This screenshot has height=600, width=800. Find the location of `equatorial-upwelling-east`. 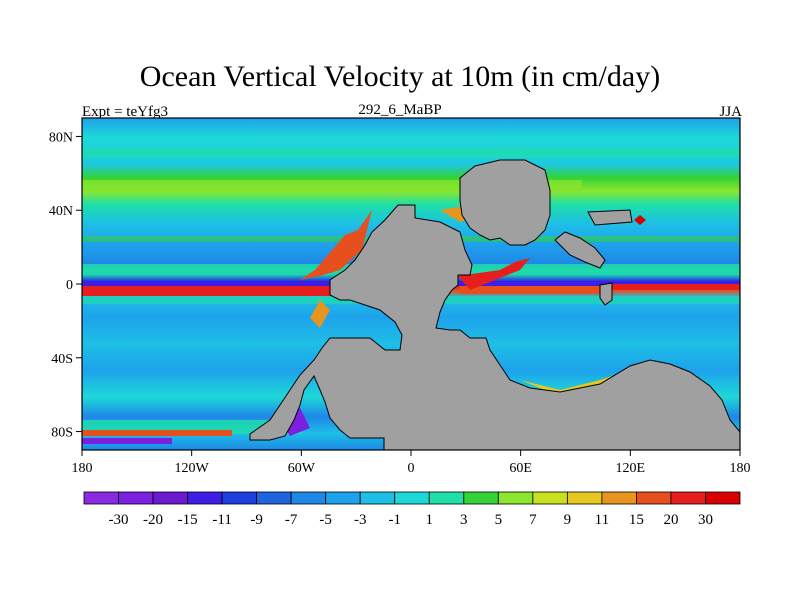

equatorial-upwelling-east is located at coordinates (535, 290).